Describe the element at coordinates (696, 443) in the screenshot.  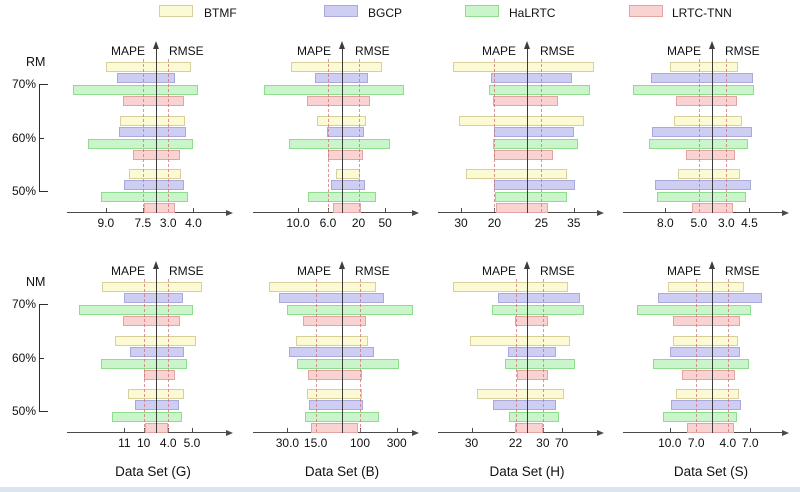
I see `tick-label: 7.0` at that location.